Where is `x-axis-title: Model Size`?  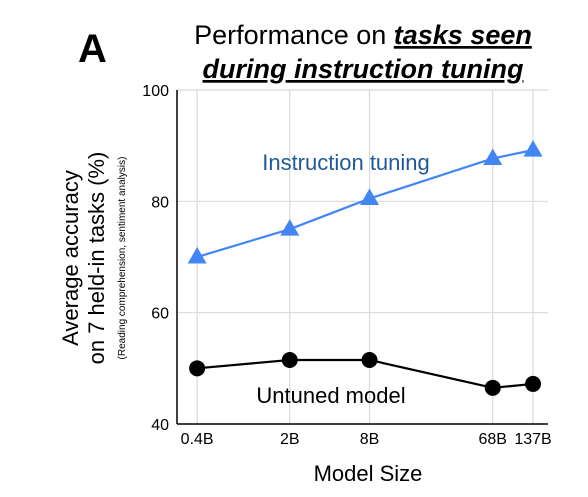
x-axis-title: Model Size is located at coordinates (368, 473).